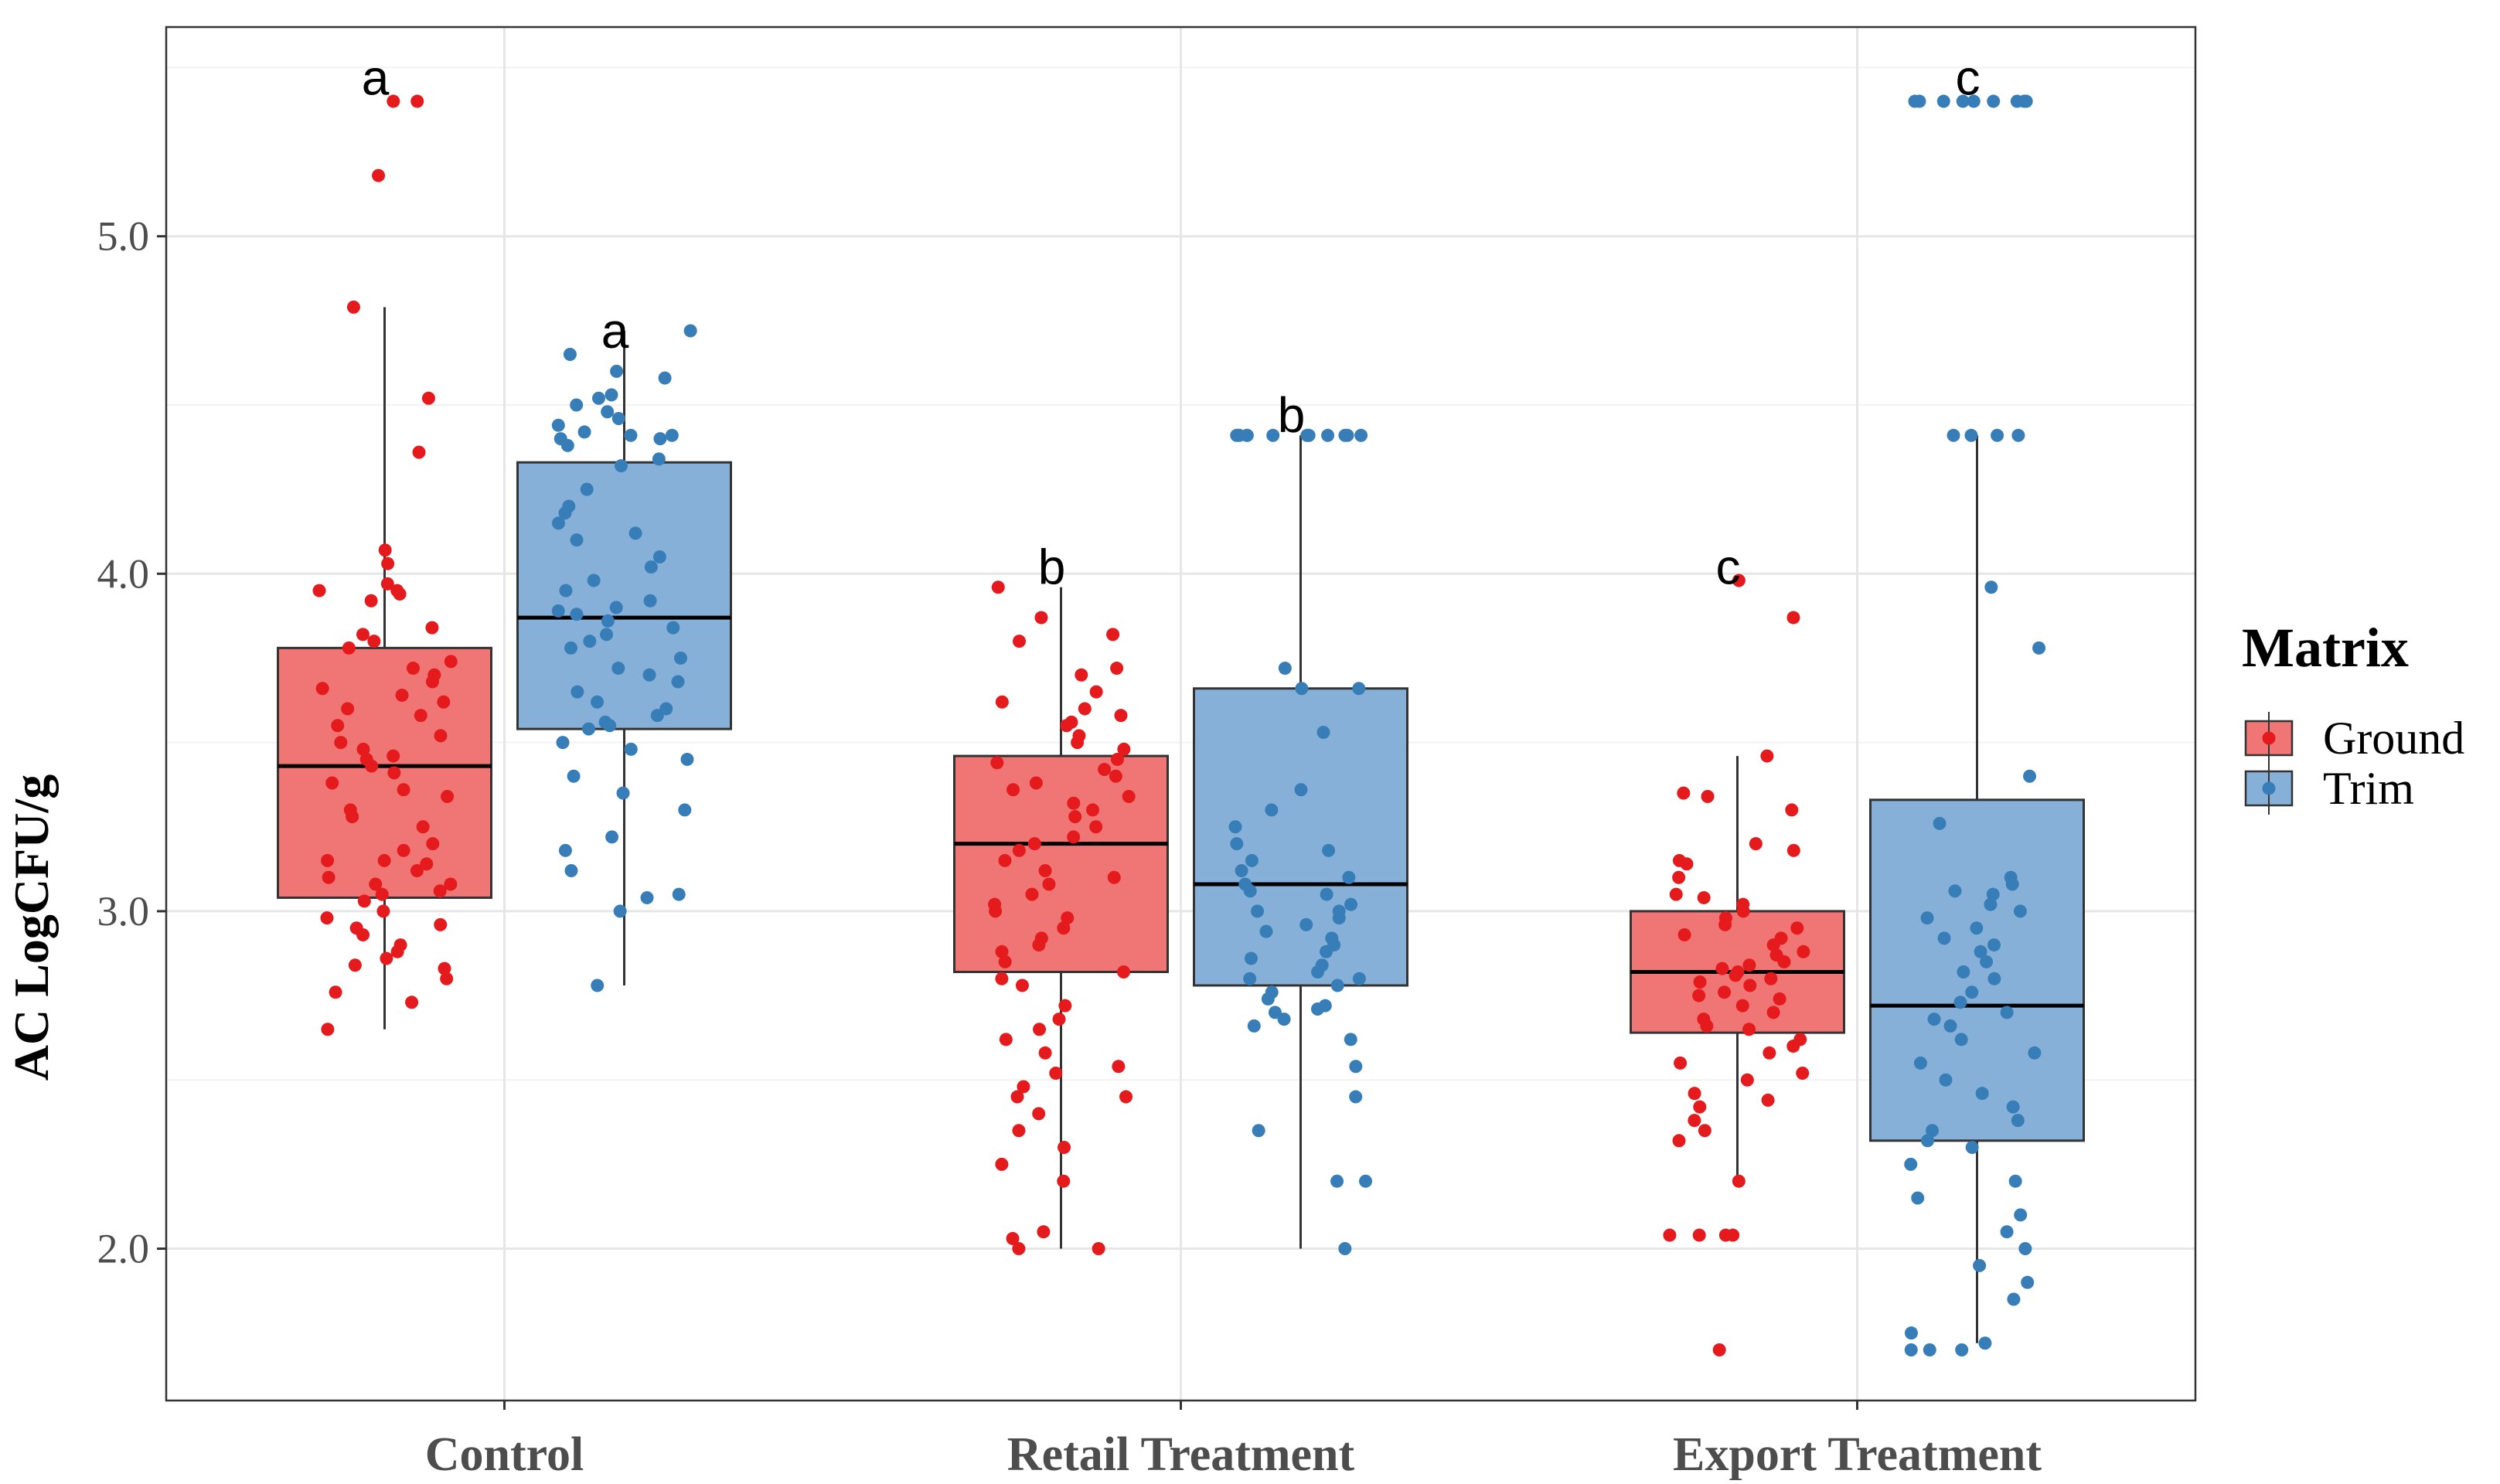 The image size is (2500, 1484). Describe the element at coordinates (1728, 567) in the screenshot. I see `significance-letter: c` at that location.